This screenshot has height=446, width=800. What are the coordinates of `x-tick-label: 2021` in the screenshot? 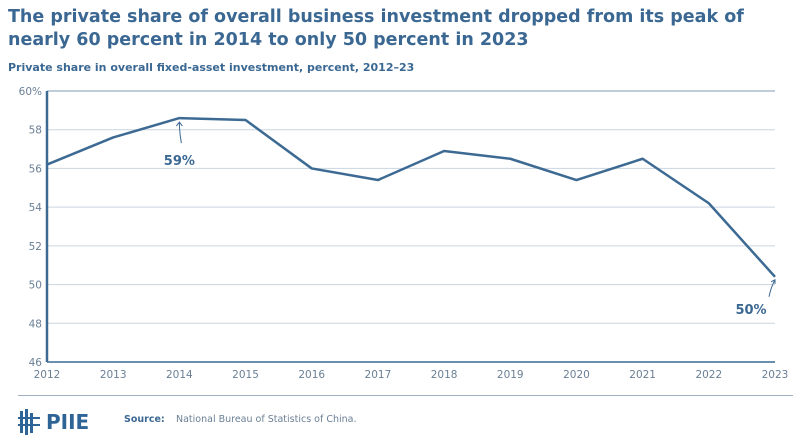 It's located at (642, 375).